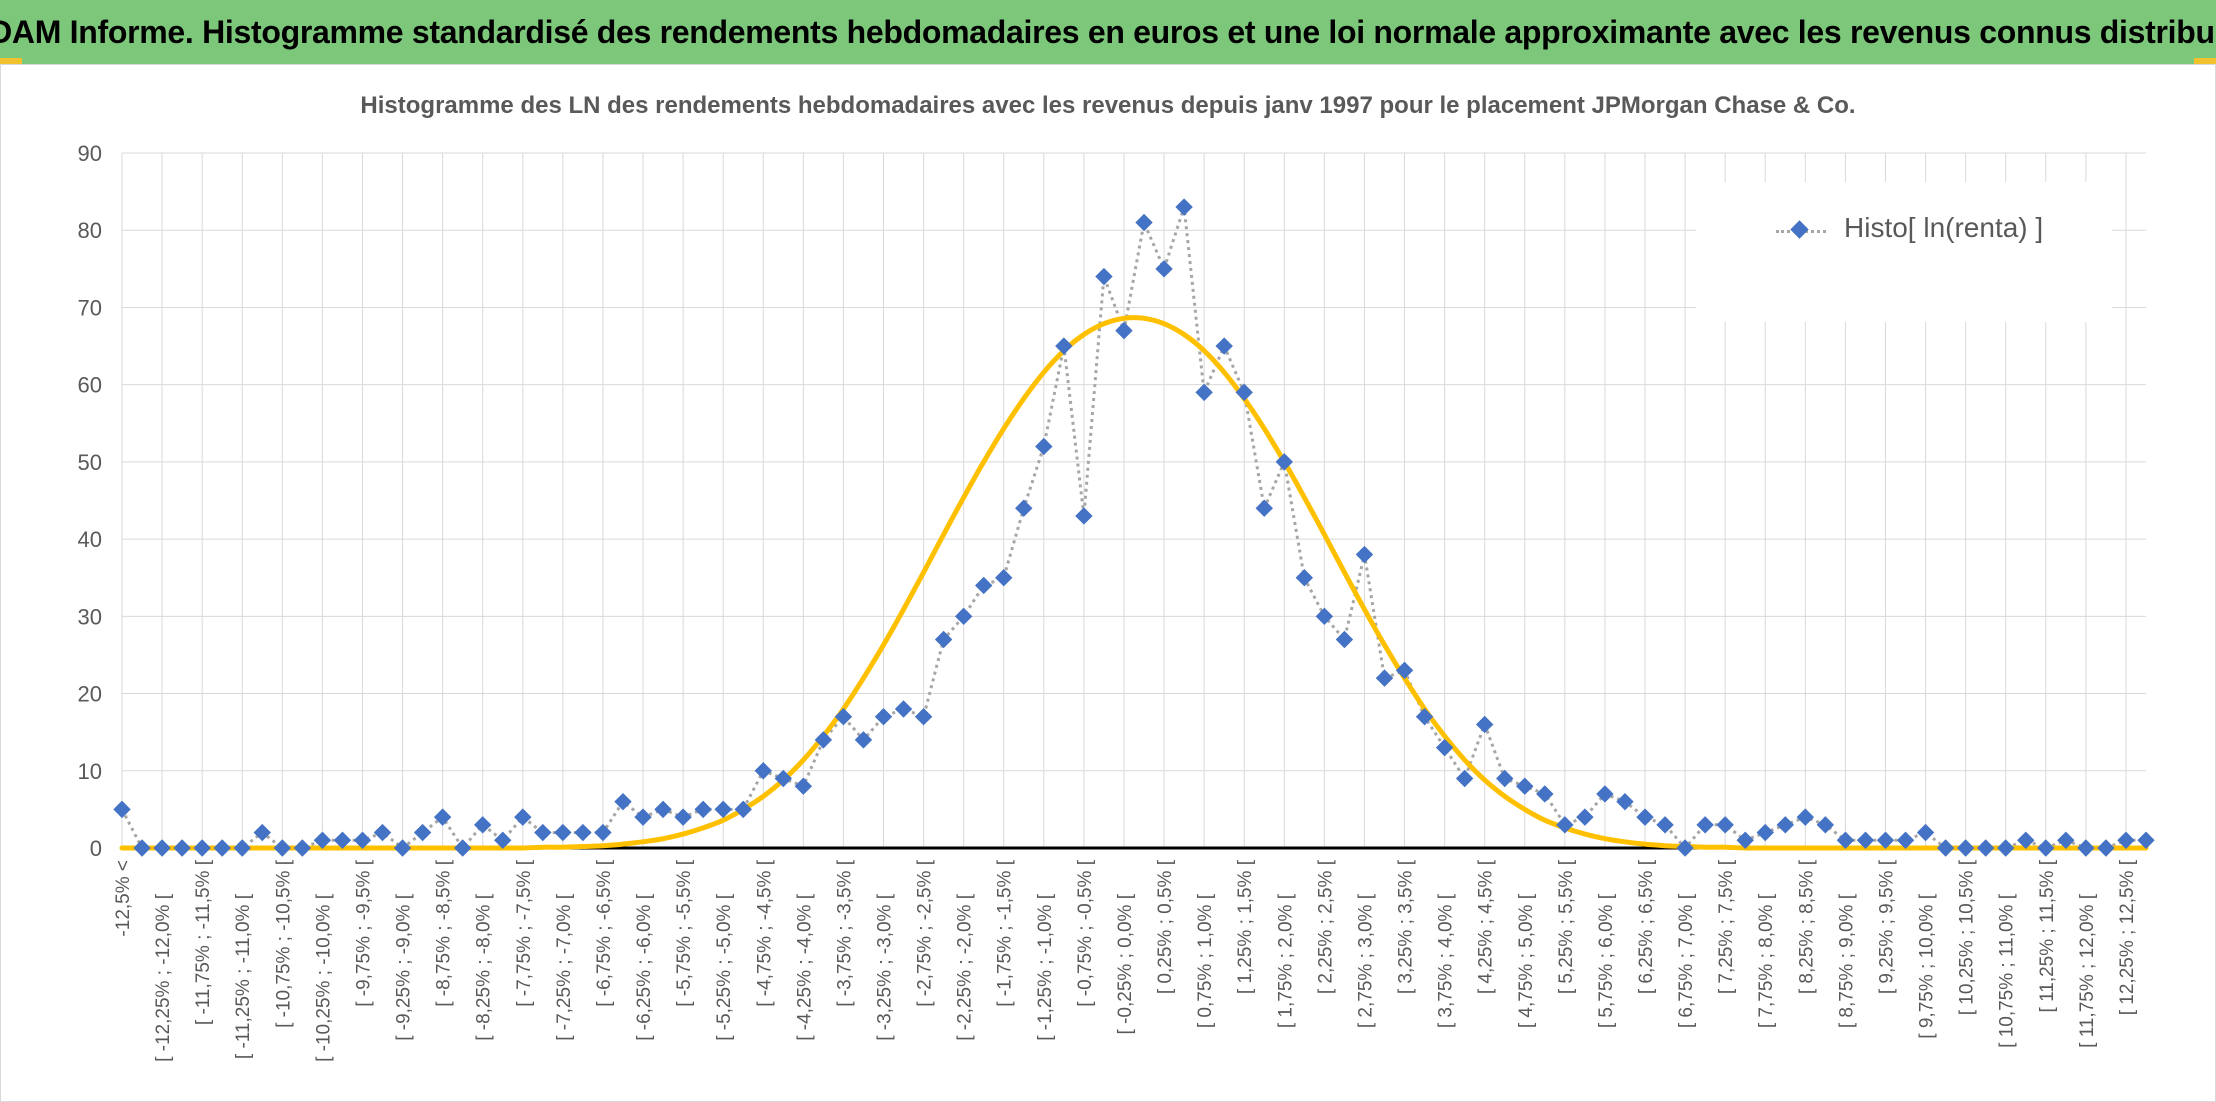 The height and width of the screenshot is (1102, 2216). Describe the element at coordinates (724, 967) in the screenshot. I see `x-tick-label: [ -5,25% ; -5,0% [` at that location.